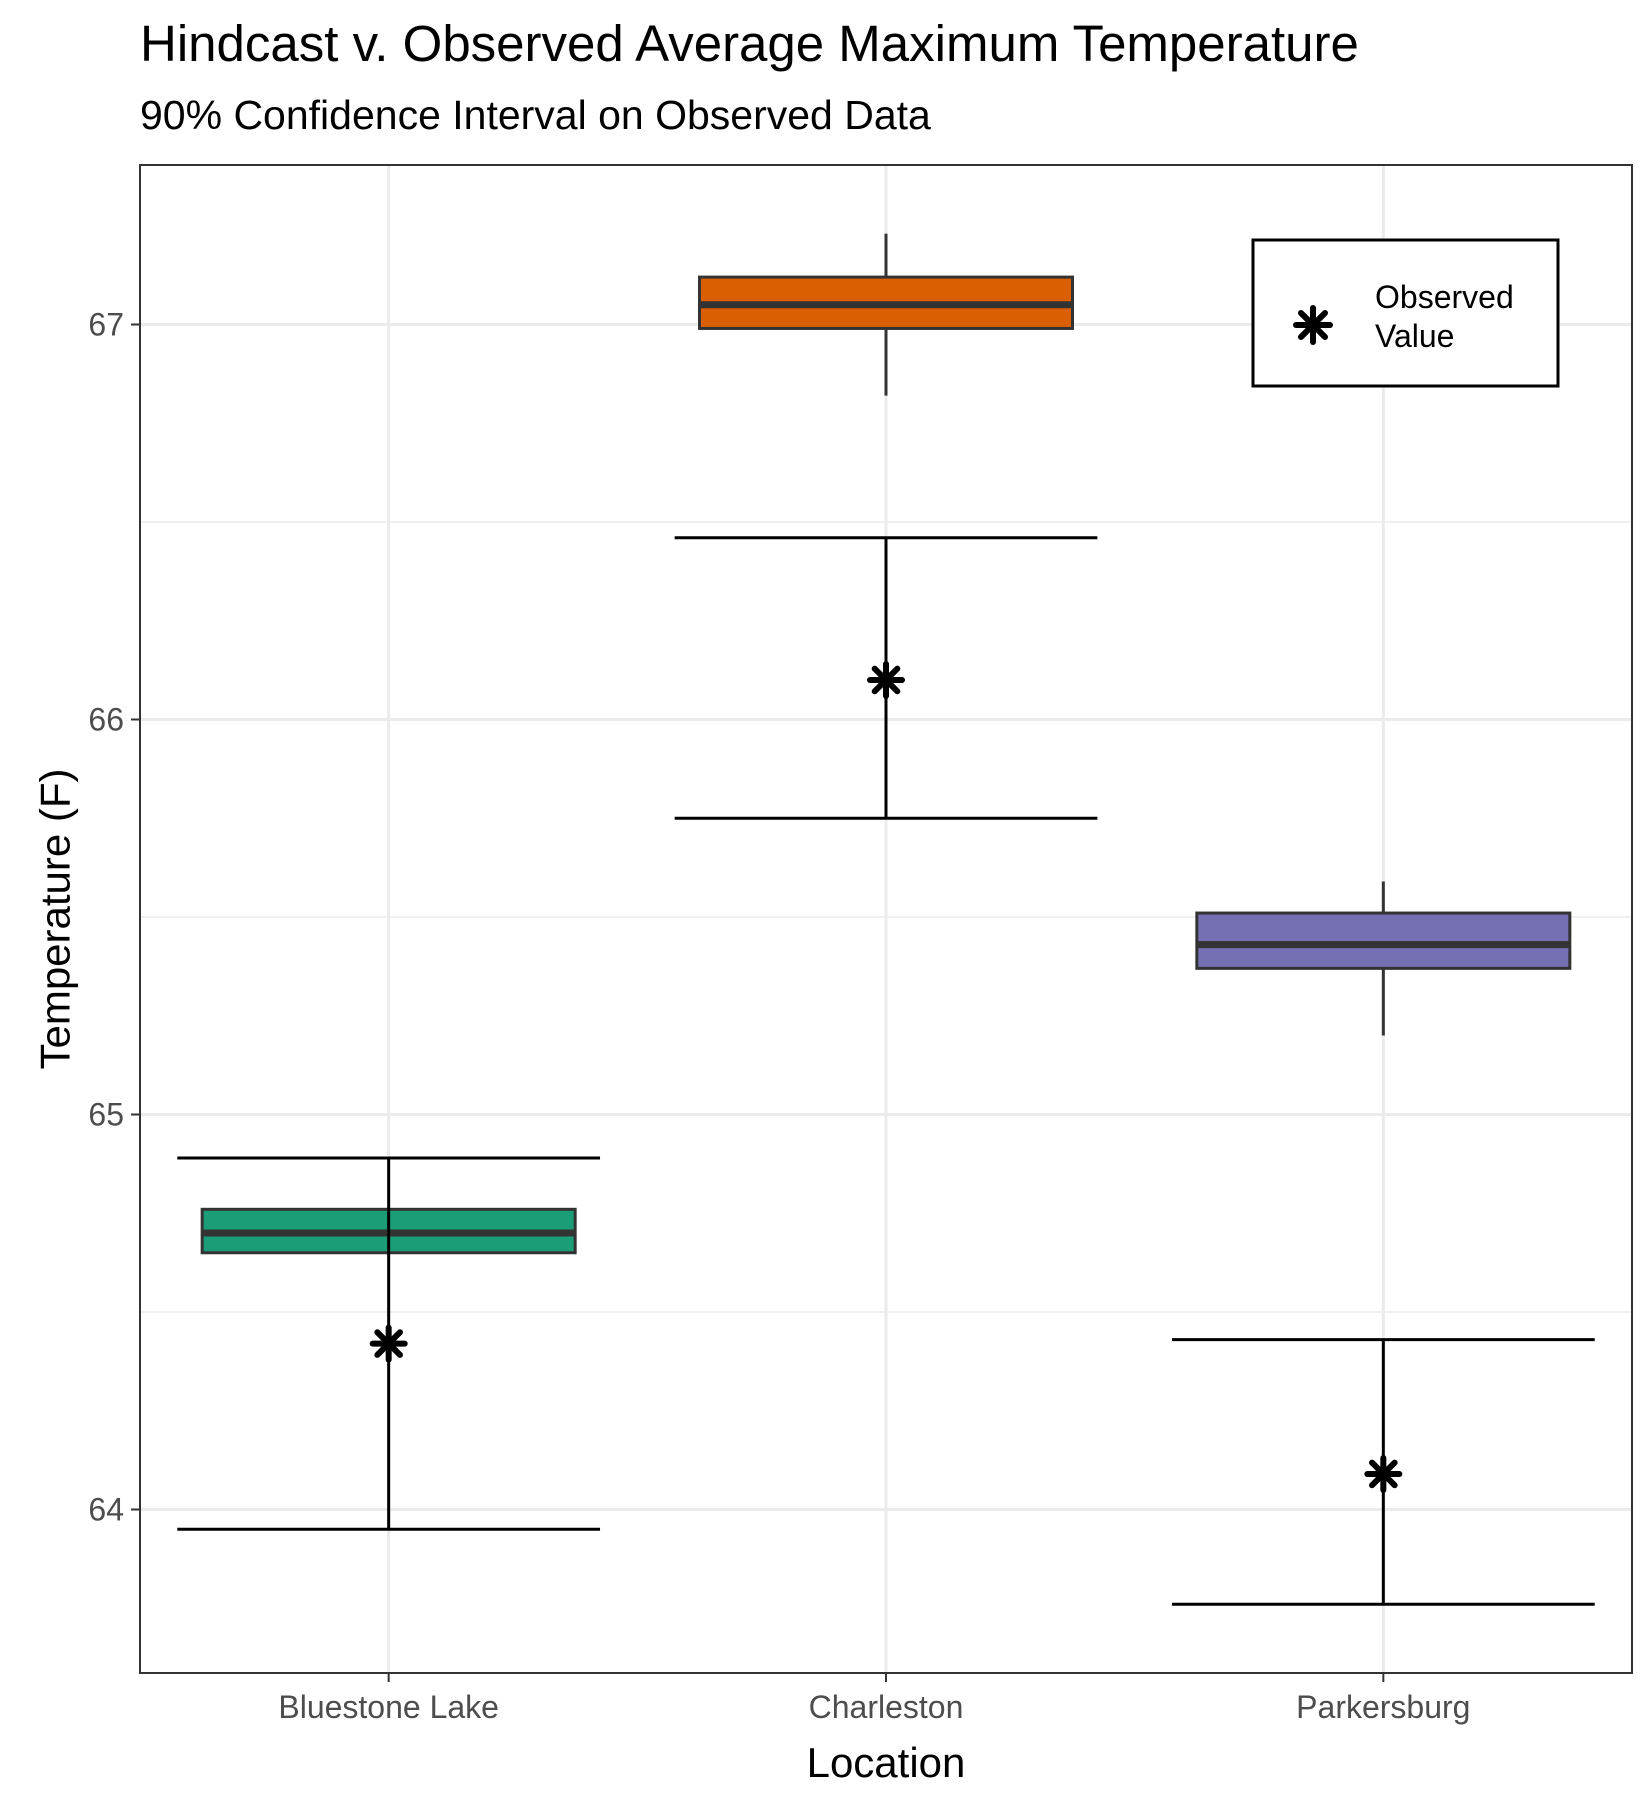  Describe the element at coordinates (1414, 336) in the screenshot. I see `legend-label-line: Value` at that location.